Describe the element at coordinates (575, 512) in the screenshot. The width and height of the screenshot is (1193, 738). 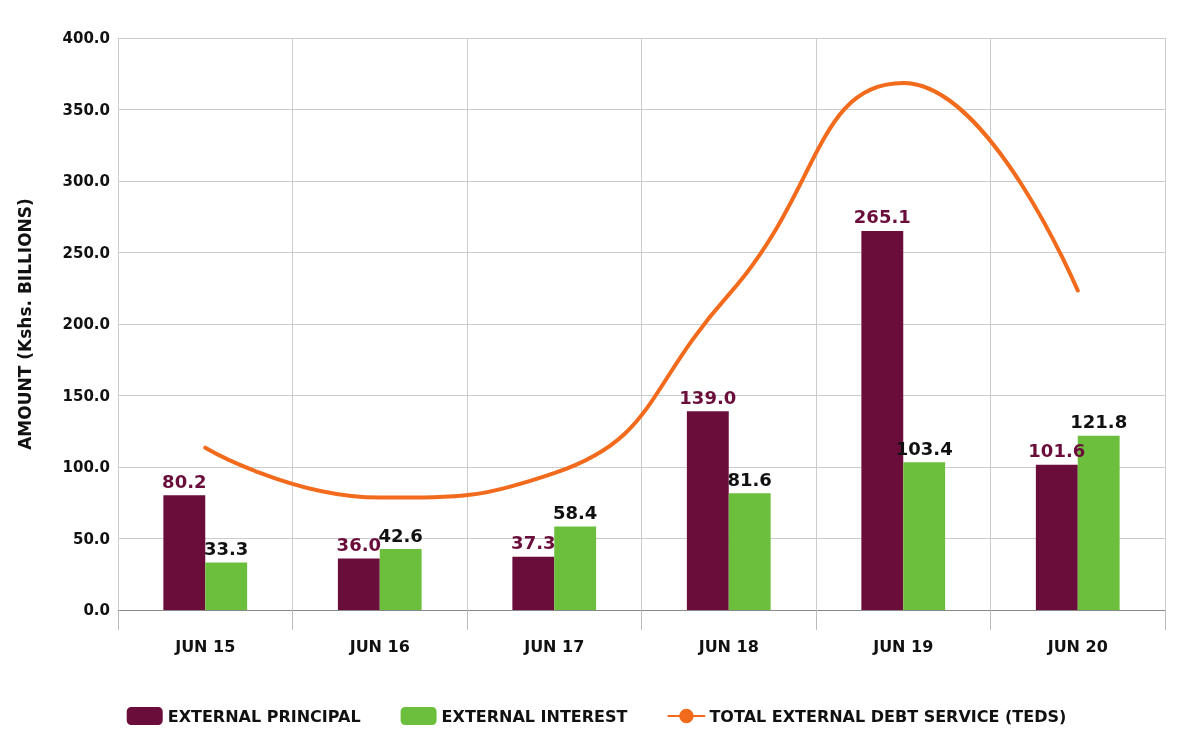
I see `data-label: 58.4` at that location.